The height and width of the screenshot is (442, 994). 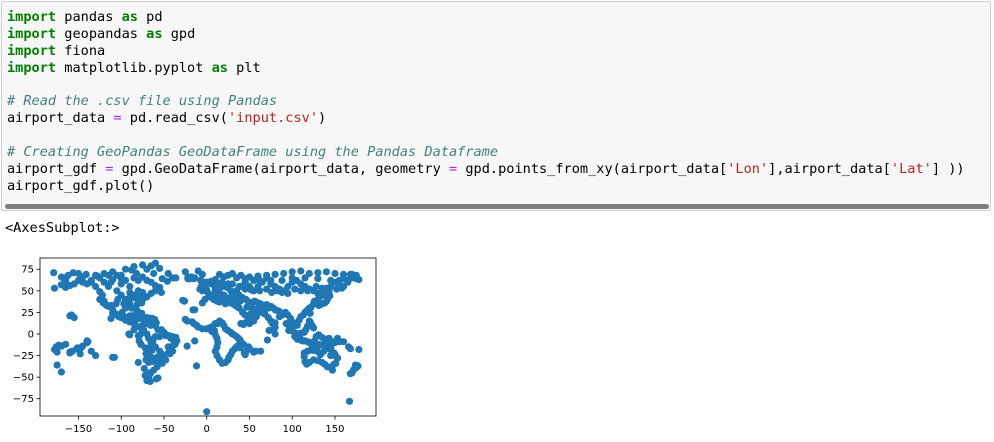 I want to click on x-tick-label: 0, so click(x=207, y=429).